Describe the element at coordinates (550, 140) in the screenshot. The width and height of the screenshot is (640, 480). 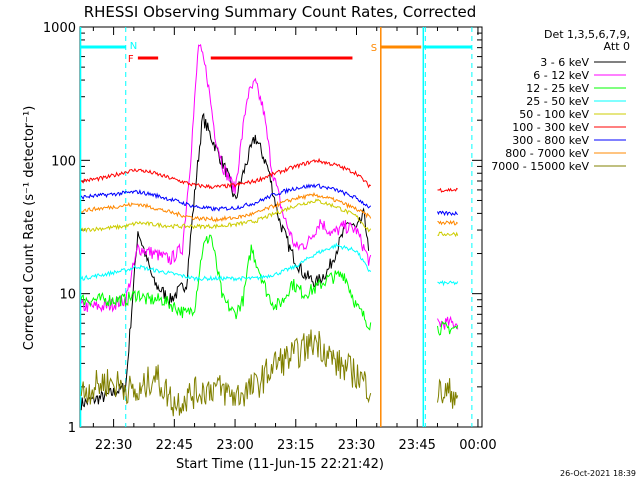
I see `legend-entry-label: 300 - 800 keV` at that location.